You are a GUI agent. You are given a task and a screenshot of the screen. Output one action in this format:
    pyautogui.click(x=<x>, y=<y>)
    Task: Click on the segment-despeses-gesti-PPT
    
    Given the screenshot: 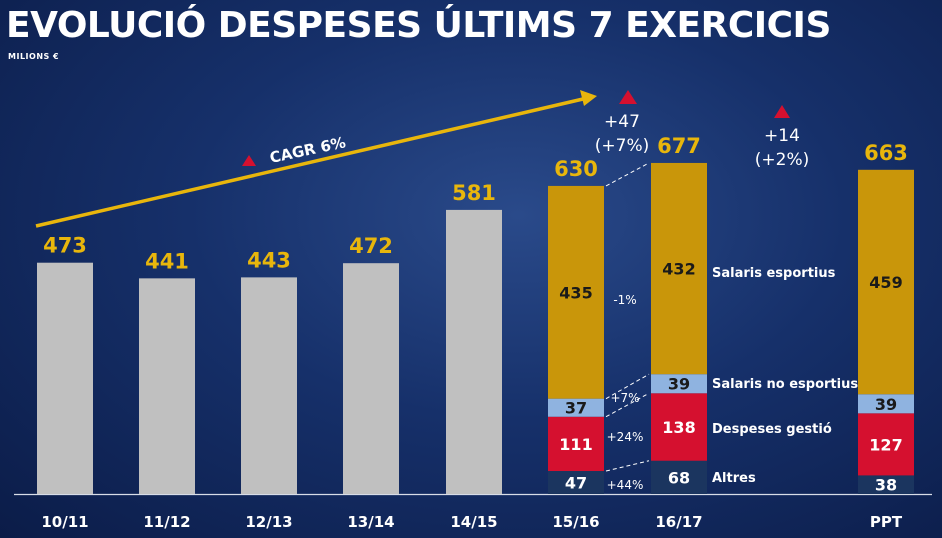 What is the action you would take?
    pyautogui.click(x=886, y=444)
    